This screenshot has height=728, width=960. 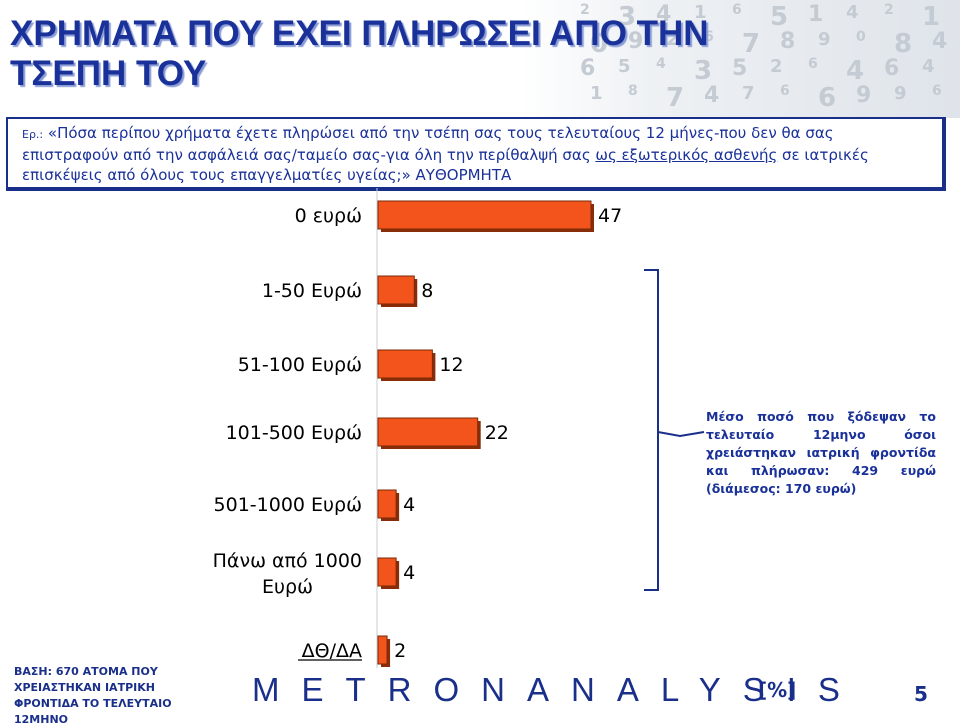 I want to click on question-underlined: ως εξωτερικός ασθενής, so click(x=686, y=155).